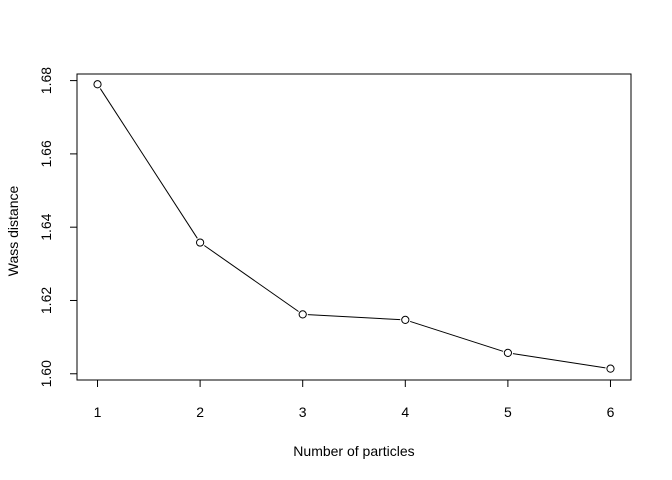  Describe the element at coordinates (46, 226) in the screenshot. I see `y-tick-label: 1.64` at that location.